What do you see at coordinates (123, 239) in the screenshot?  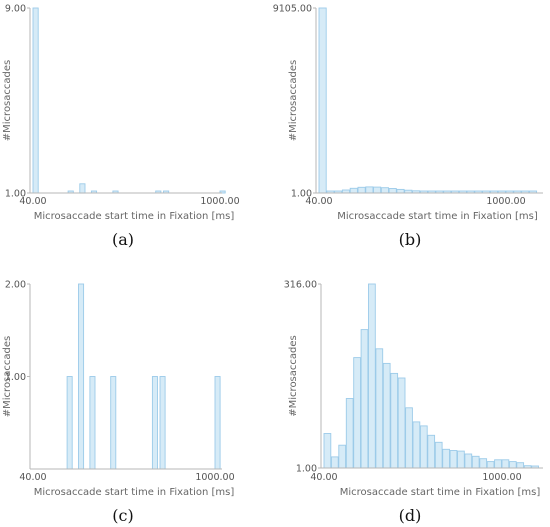 I see `panel-label: (a)` at bounding box center [123, 239].